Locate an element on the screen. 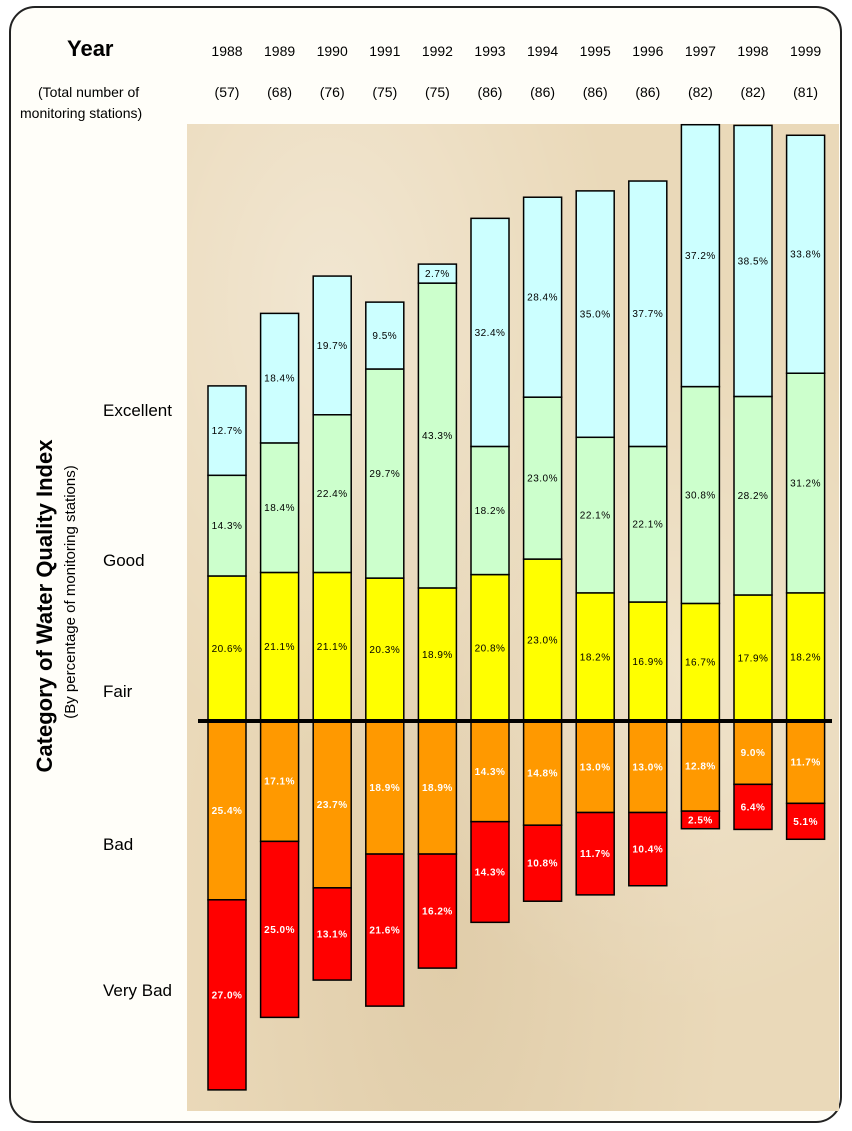 Image resolution: width=852 pixels, height=1131 pixels. bar-excellent-1991 is located at coordinates (385, 335).